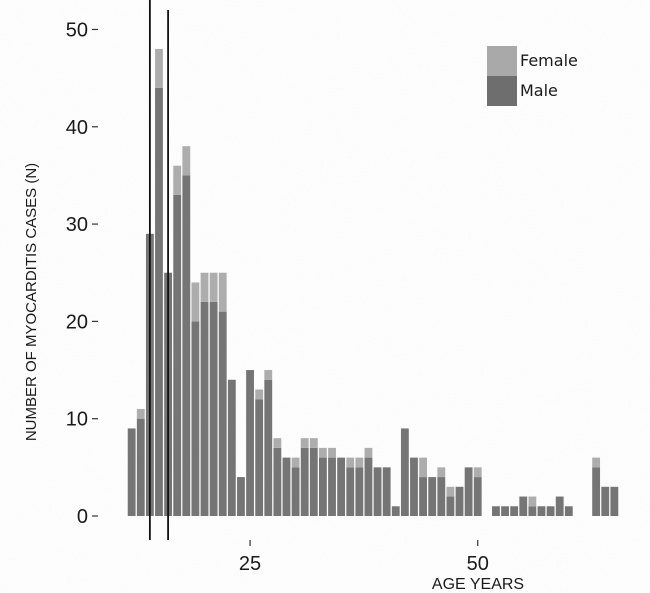 The height and width of the screenshot is (593, 650). I want to click on x-tick-label-50: 50, so click(478, 564).